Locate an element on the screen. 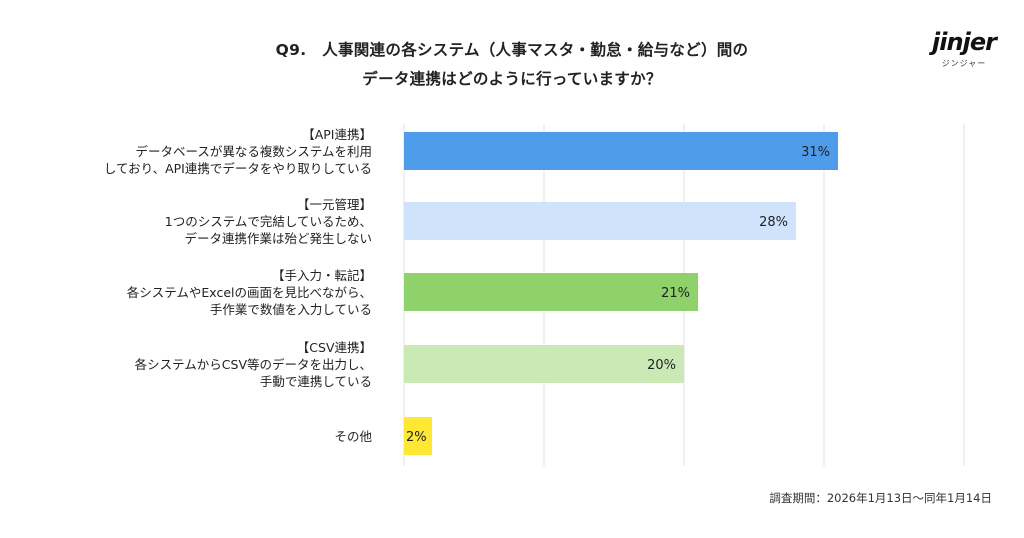 The image size is (1024, 538). category-label: 手動で連携している is located at coordinates (316, 381).